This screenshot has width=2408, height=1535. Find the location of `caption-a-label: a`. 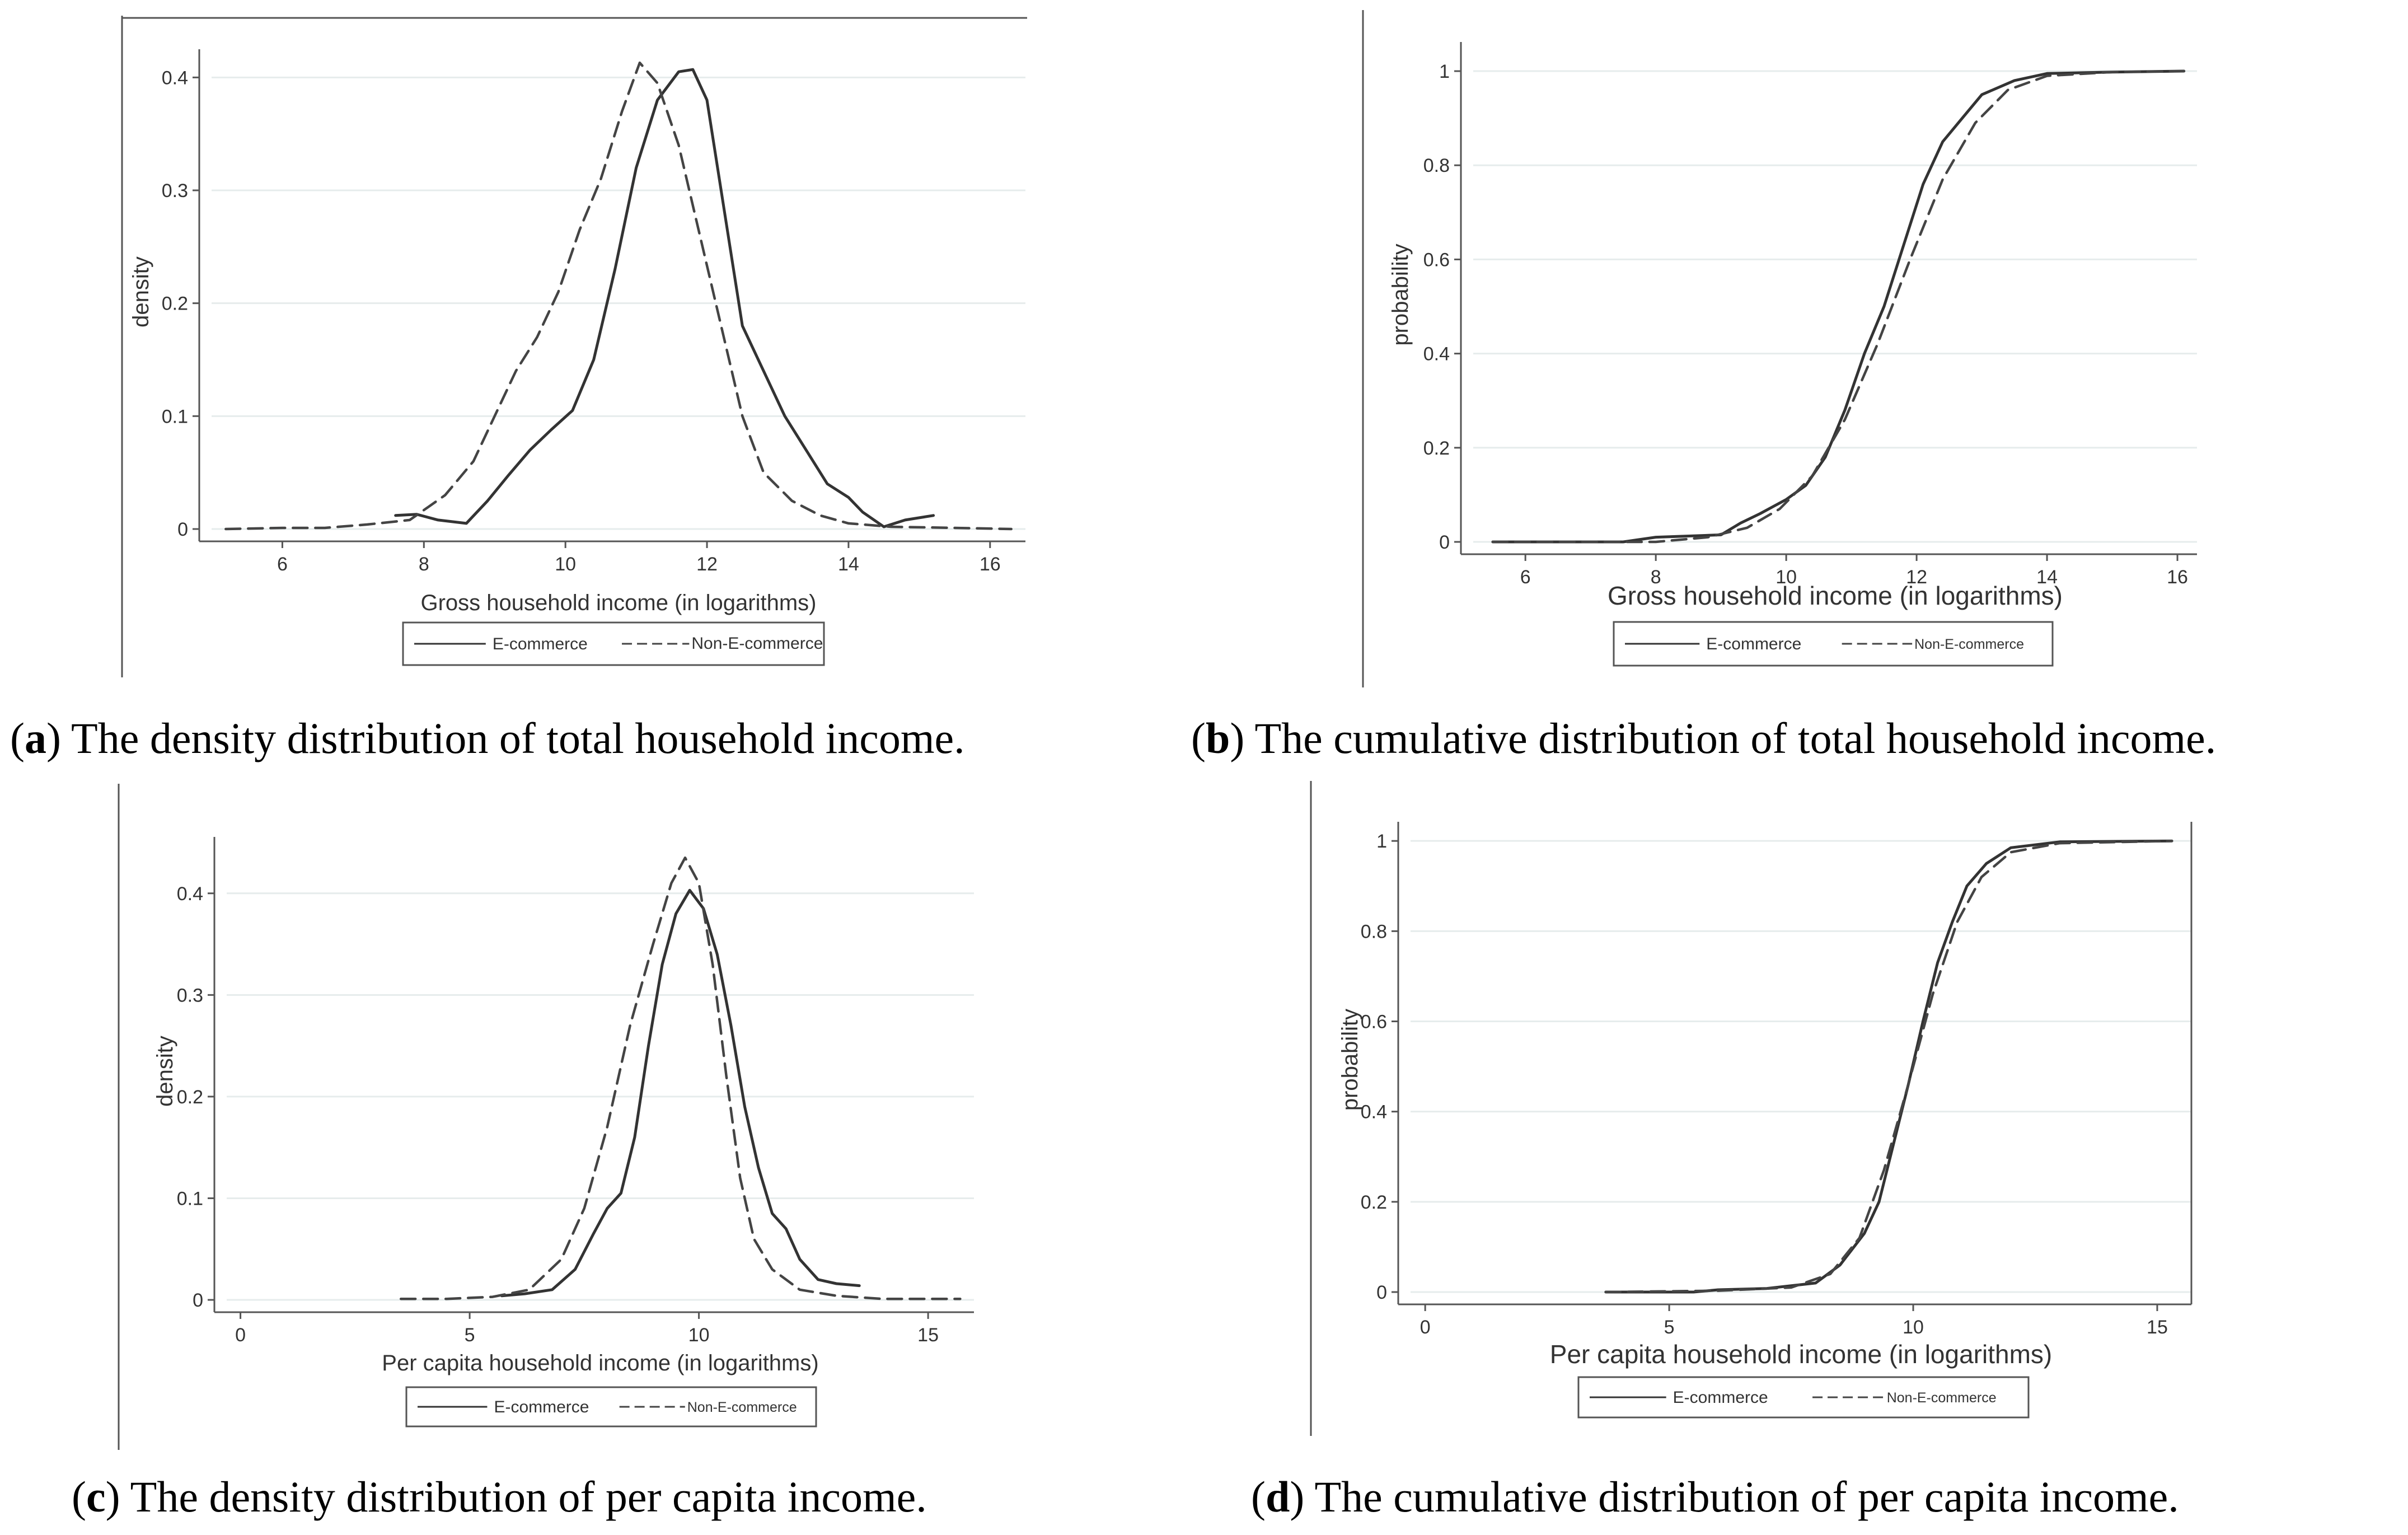

caption-a-label: a is located at coordinates (35, 738).